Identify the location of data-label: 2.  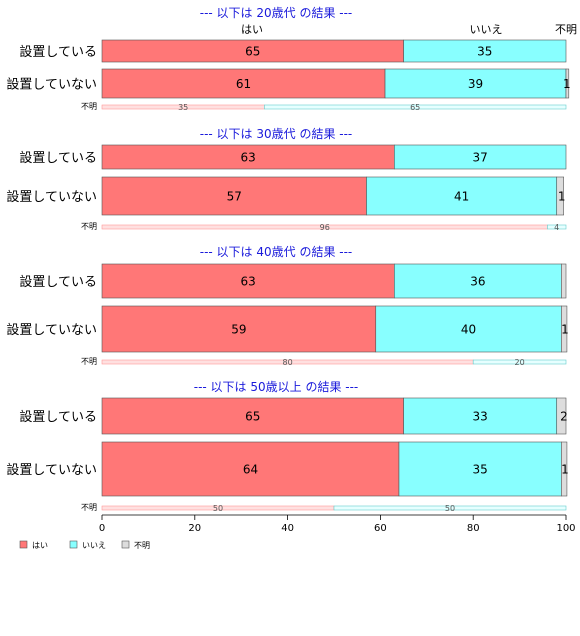
(564, 417).